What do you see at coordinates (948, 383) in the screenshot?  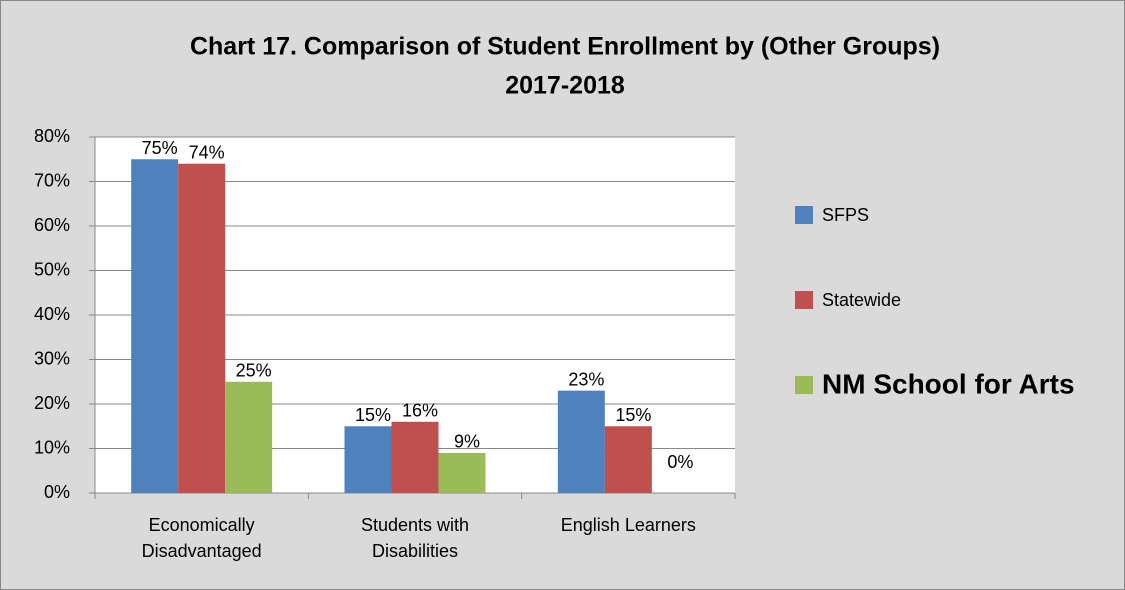 I see `legend-label: NM School for Arts` at bounding box center [948, 383].